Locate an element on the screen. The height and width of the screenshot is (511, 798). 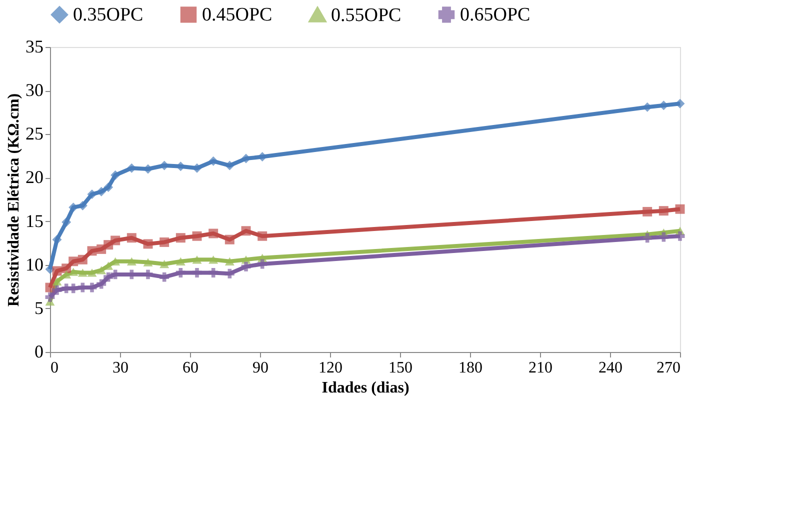
y-tick-label: 35 is located at coordinates (35, 46).